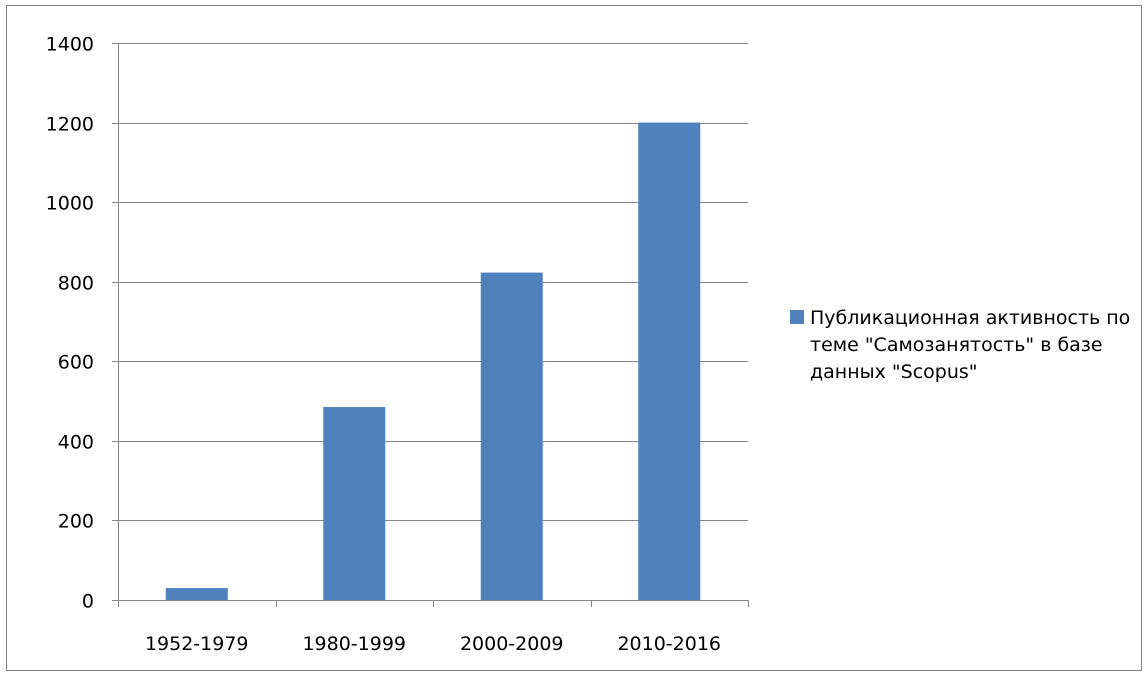 The height and width of the screenshot is (677, 1148). I want to click on y-tick-label: 600, so click(76, 363).